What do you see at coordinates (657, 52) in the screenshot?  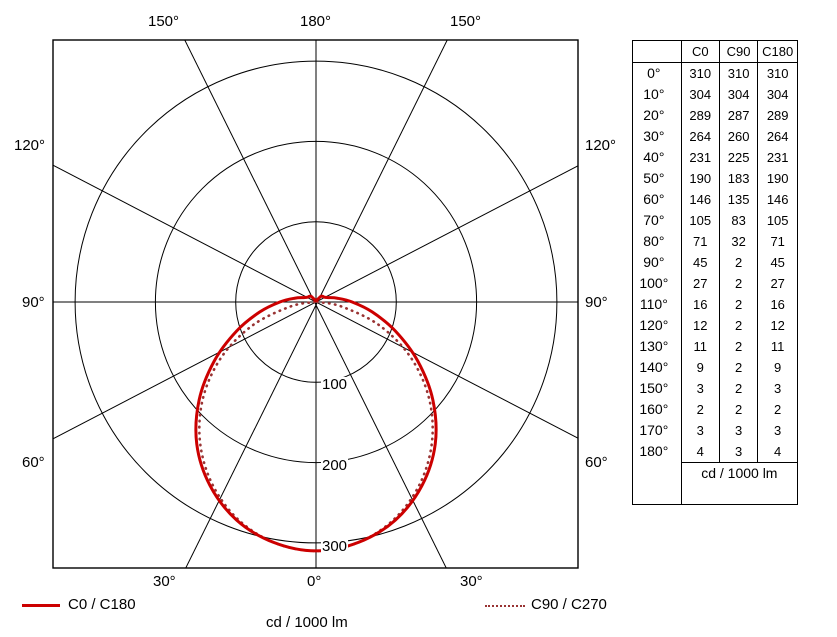 I see `table-header-angle` at bounding box center [657, 52].